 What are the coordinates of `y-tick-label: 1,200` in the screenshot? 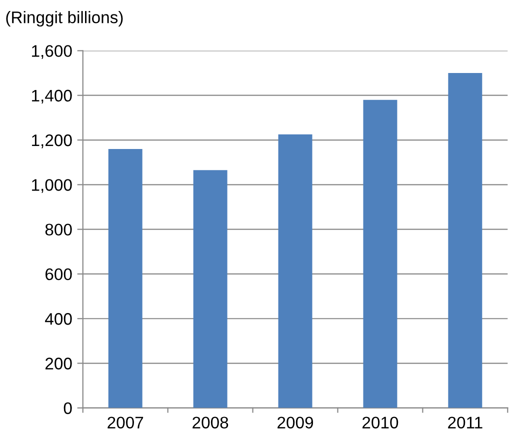 It's located at (52, 141).